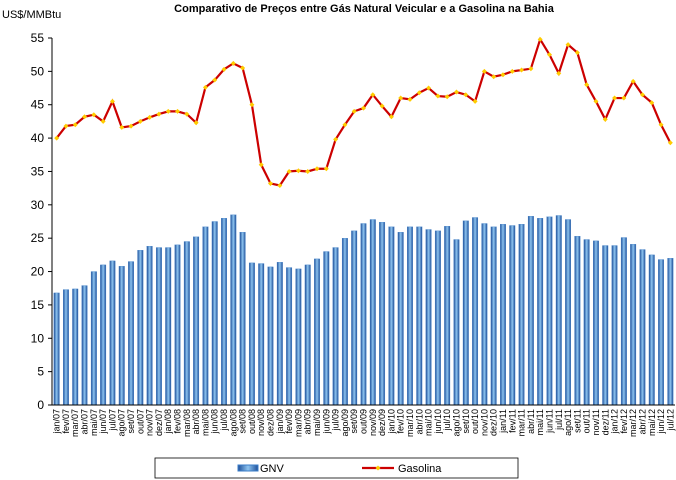 The image size is (676, 480). What do you see at coordinates (298, 423) in the screenshot?
I see `x-tick-label: mar/09` at bounding box center [298, 423].